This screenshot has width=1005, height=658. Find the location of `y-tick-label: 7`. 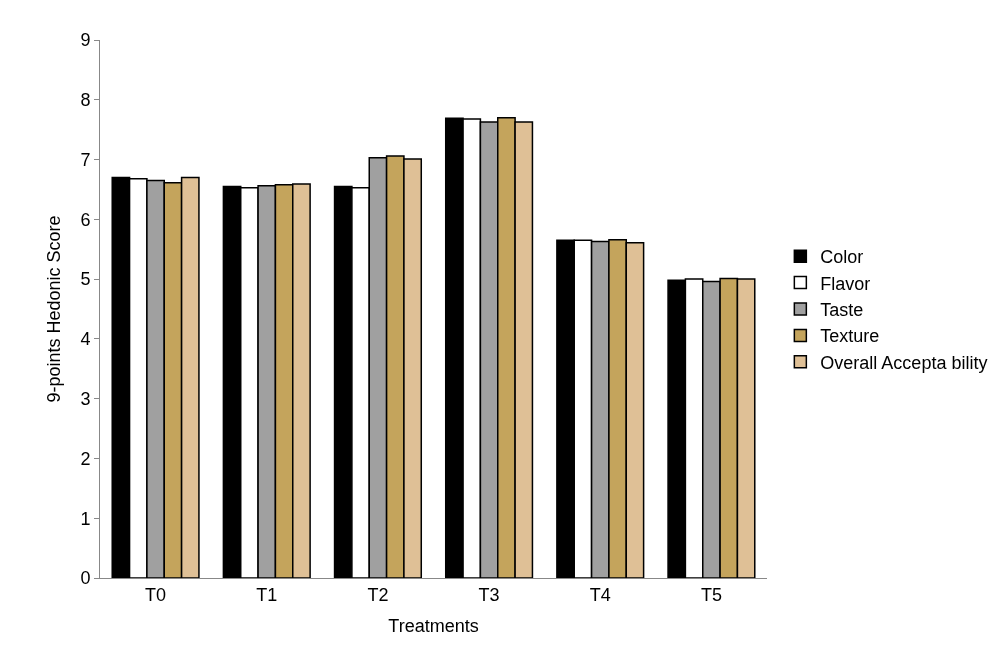

y-tick-label: 7 is located at coordinates (85, 159).